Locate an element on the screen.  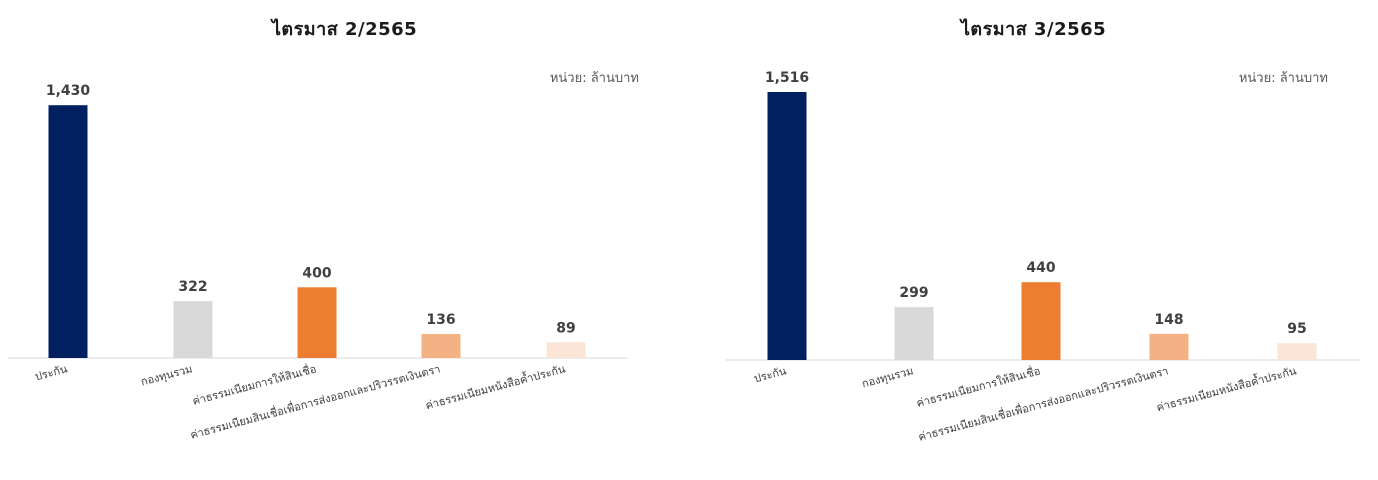
data-label: 1,516 is located at coordinates (787, 78).